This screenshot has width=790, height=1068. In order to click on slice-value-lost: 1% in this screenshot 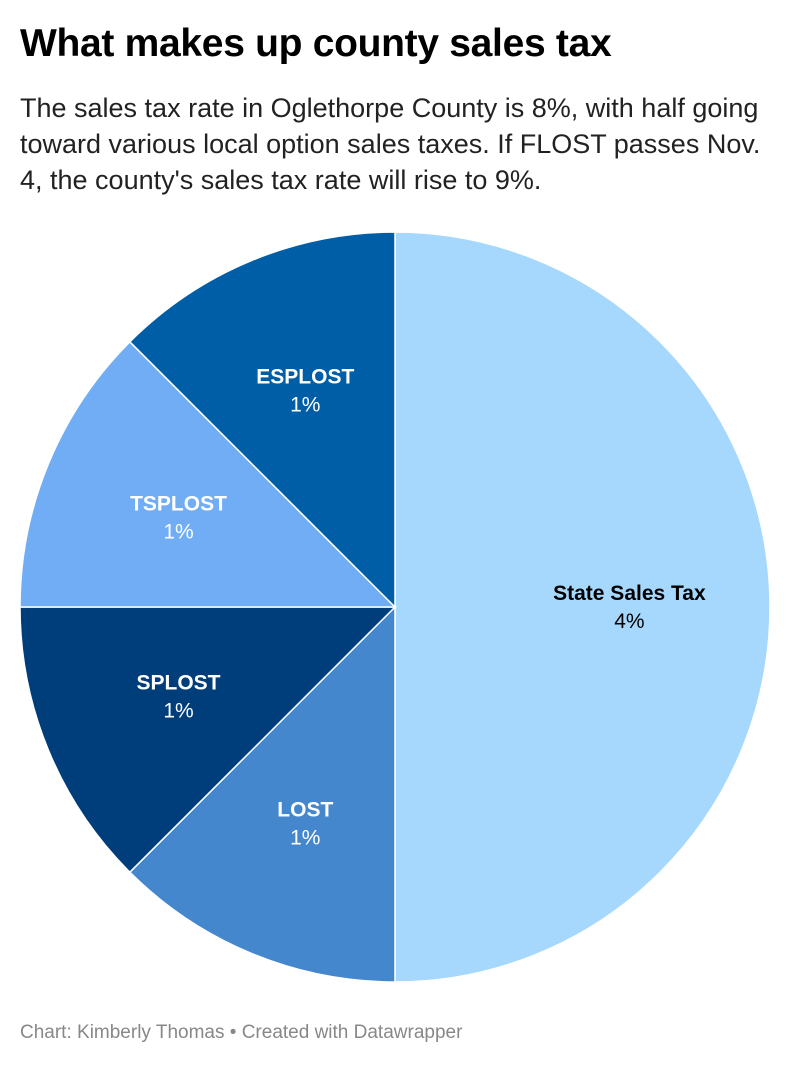, I will do `click(305, 838)`.